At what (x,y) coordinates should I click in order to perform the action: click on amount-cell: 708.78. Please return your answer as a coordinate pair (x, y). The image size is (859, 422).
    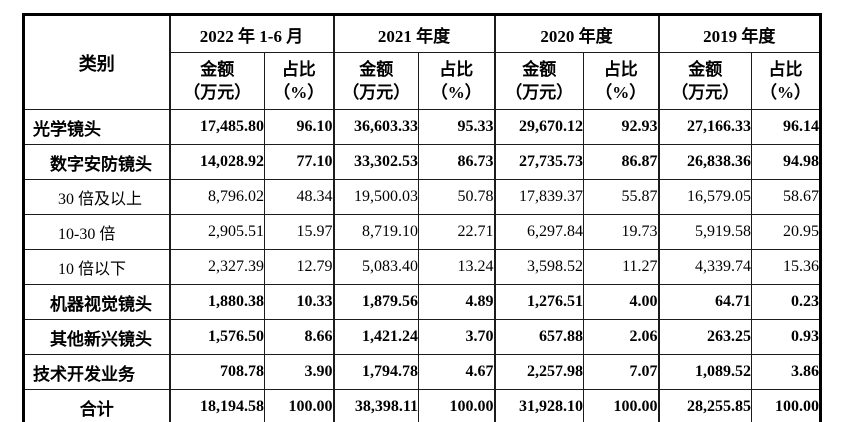
    Looking at the image, I should click on (216, 372).